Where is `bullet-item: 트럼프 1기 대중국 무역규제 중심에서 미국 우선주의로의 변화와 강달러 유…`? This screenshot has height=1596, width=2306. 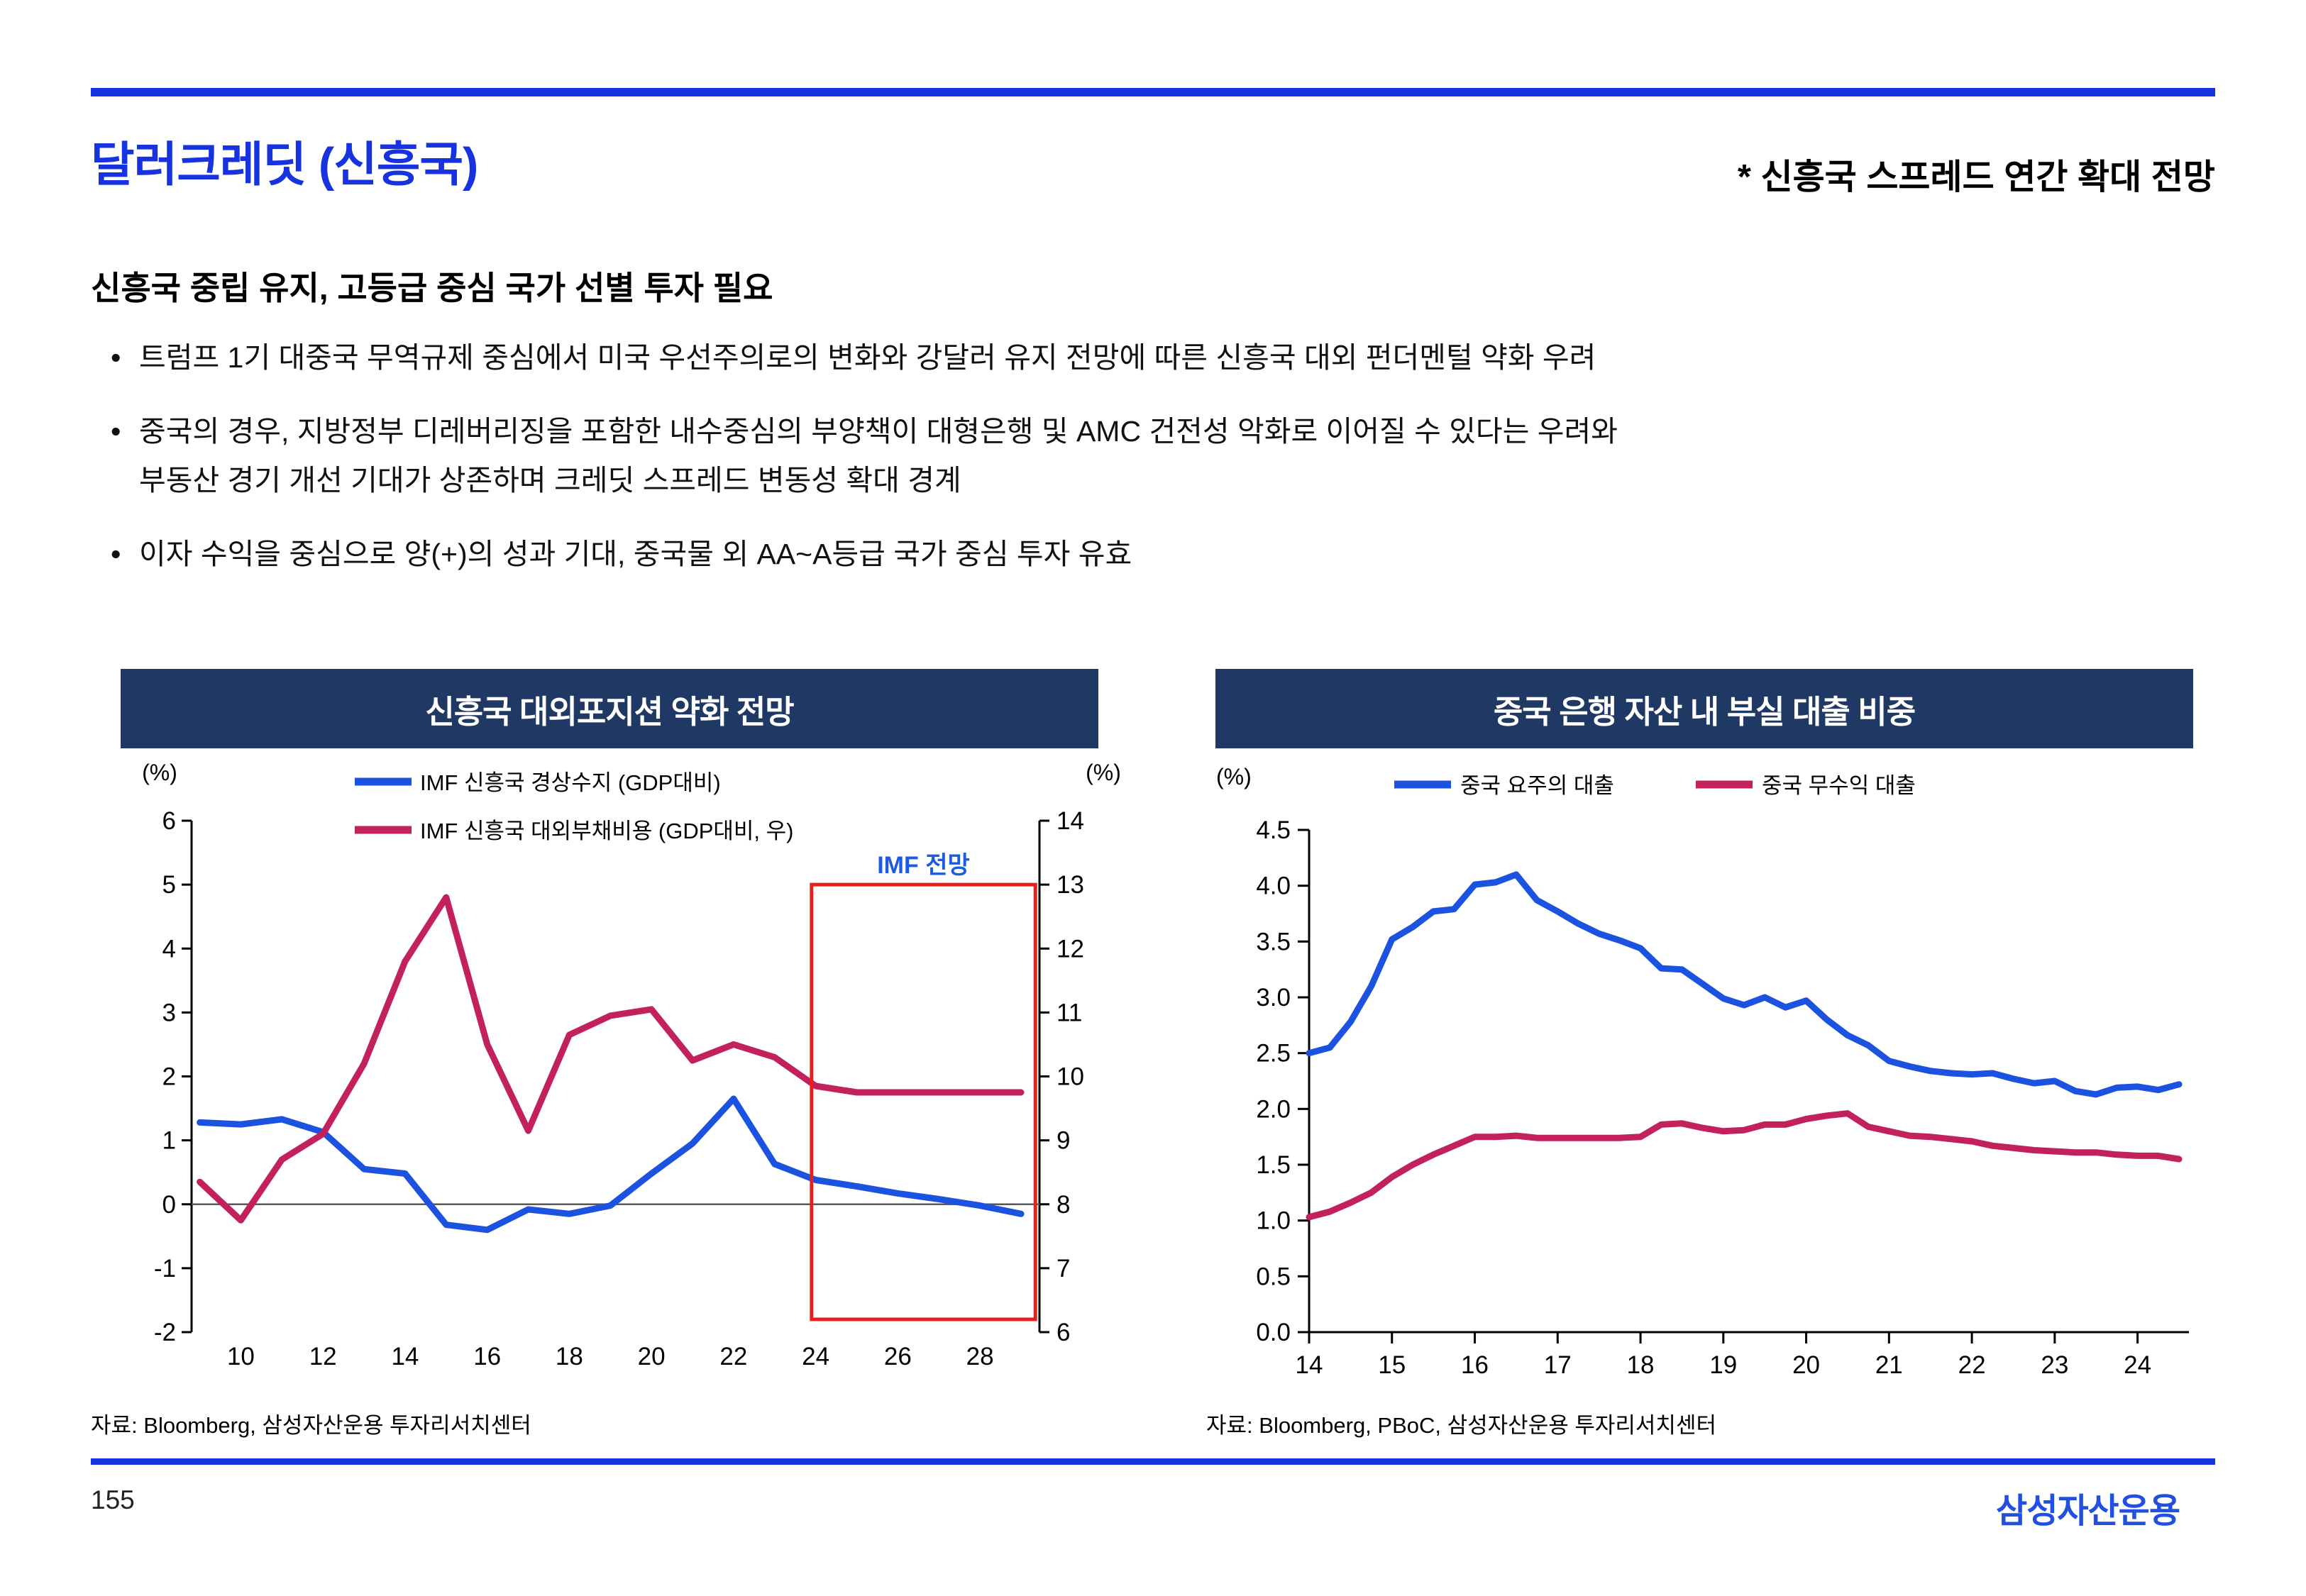 bullet-item: 트럼프 1기 대중국 무역규제 중심에서 미국 우선주의로의 변화와 강달러 유… is located at coordinates (1163, 358).